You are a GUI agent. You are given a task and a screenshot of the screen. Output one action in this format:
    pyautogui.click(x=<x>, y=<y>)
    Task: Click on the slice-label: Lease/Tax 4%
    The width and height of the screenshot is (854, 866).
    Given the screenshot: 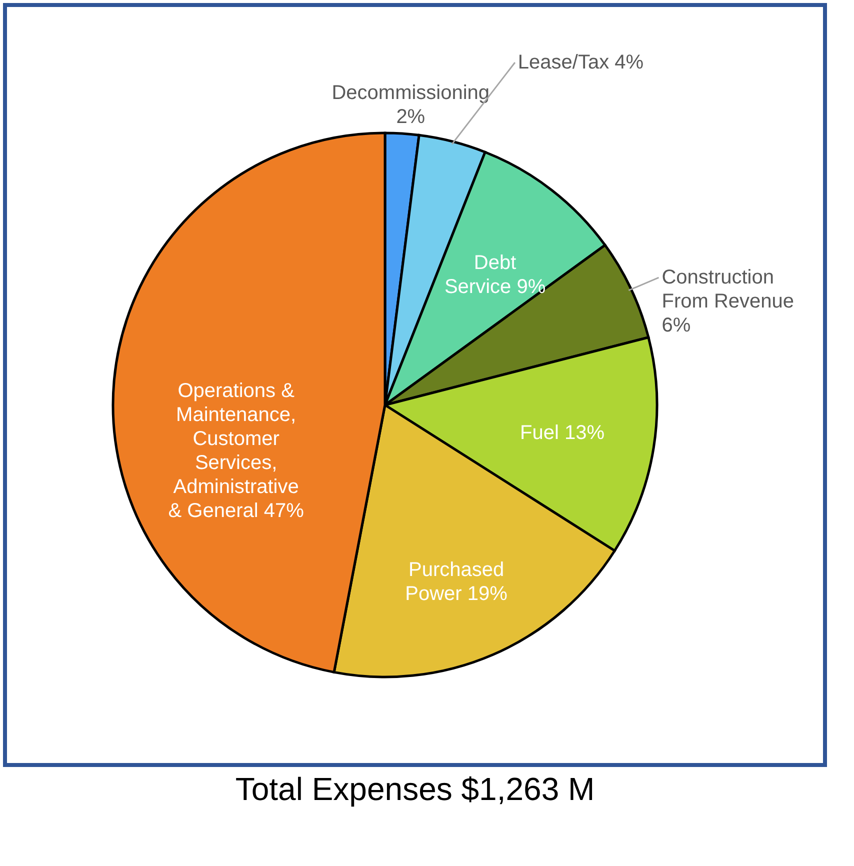 What is the action you would take?
    pyautogui.click(x=581, y=63)
    